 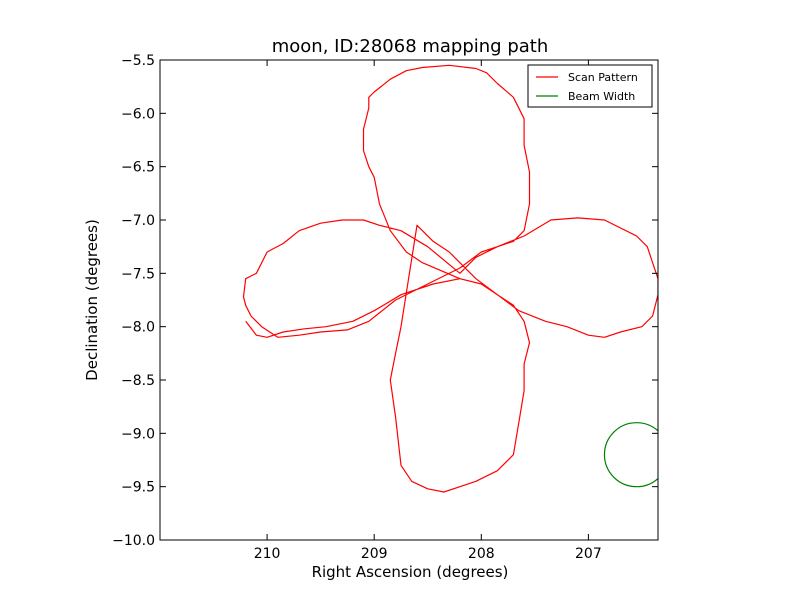 I want to click on y-tick-label: −6.0, so click(x=138, y=114).